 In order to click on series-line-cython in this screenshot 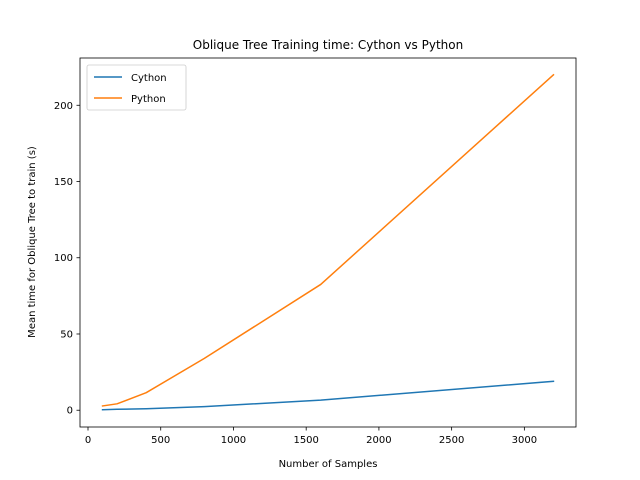, I will do `click(328, 395)`.